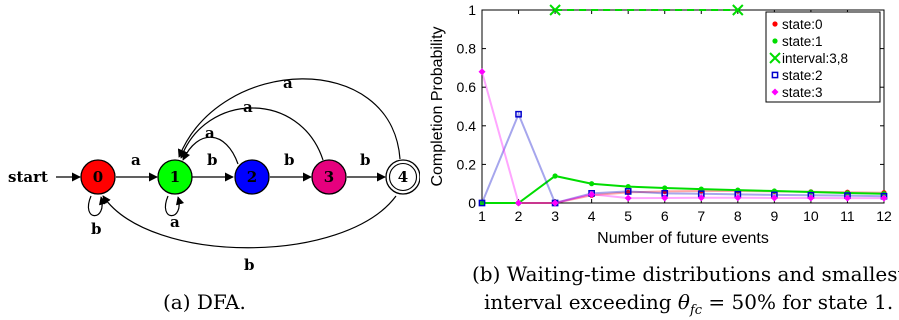  I want to click on x-tick-label: 6, so click(665, 216).